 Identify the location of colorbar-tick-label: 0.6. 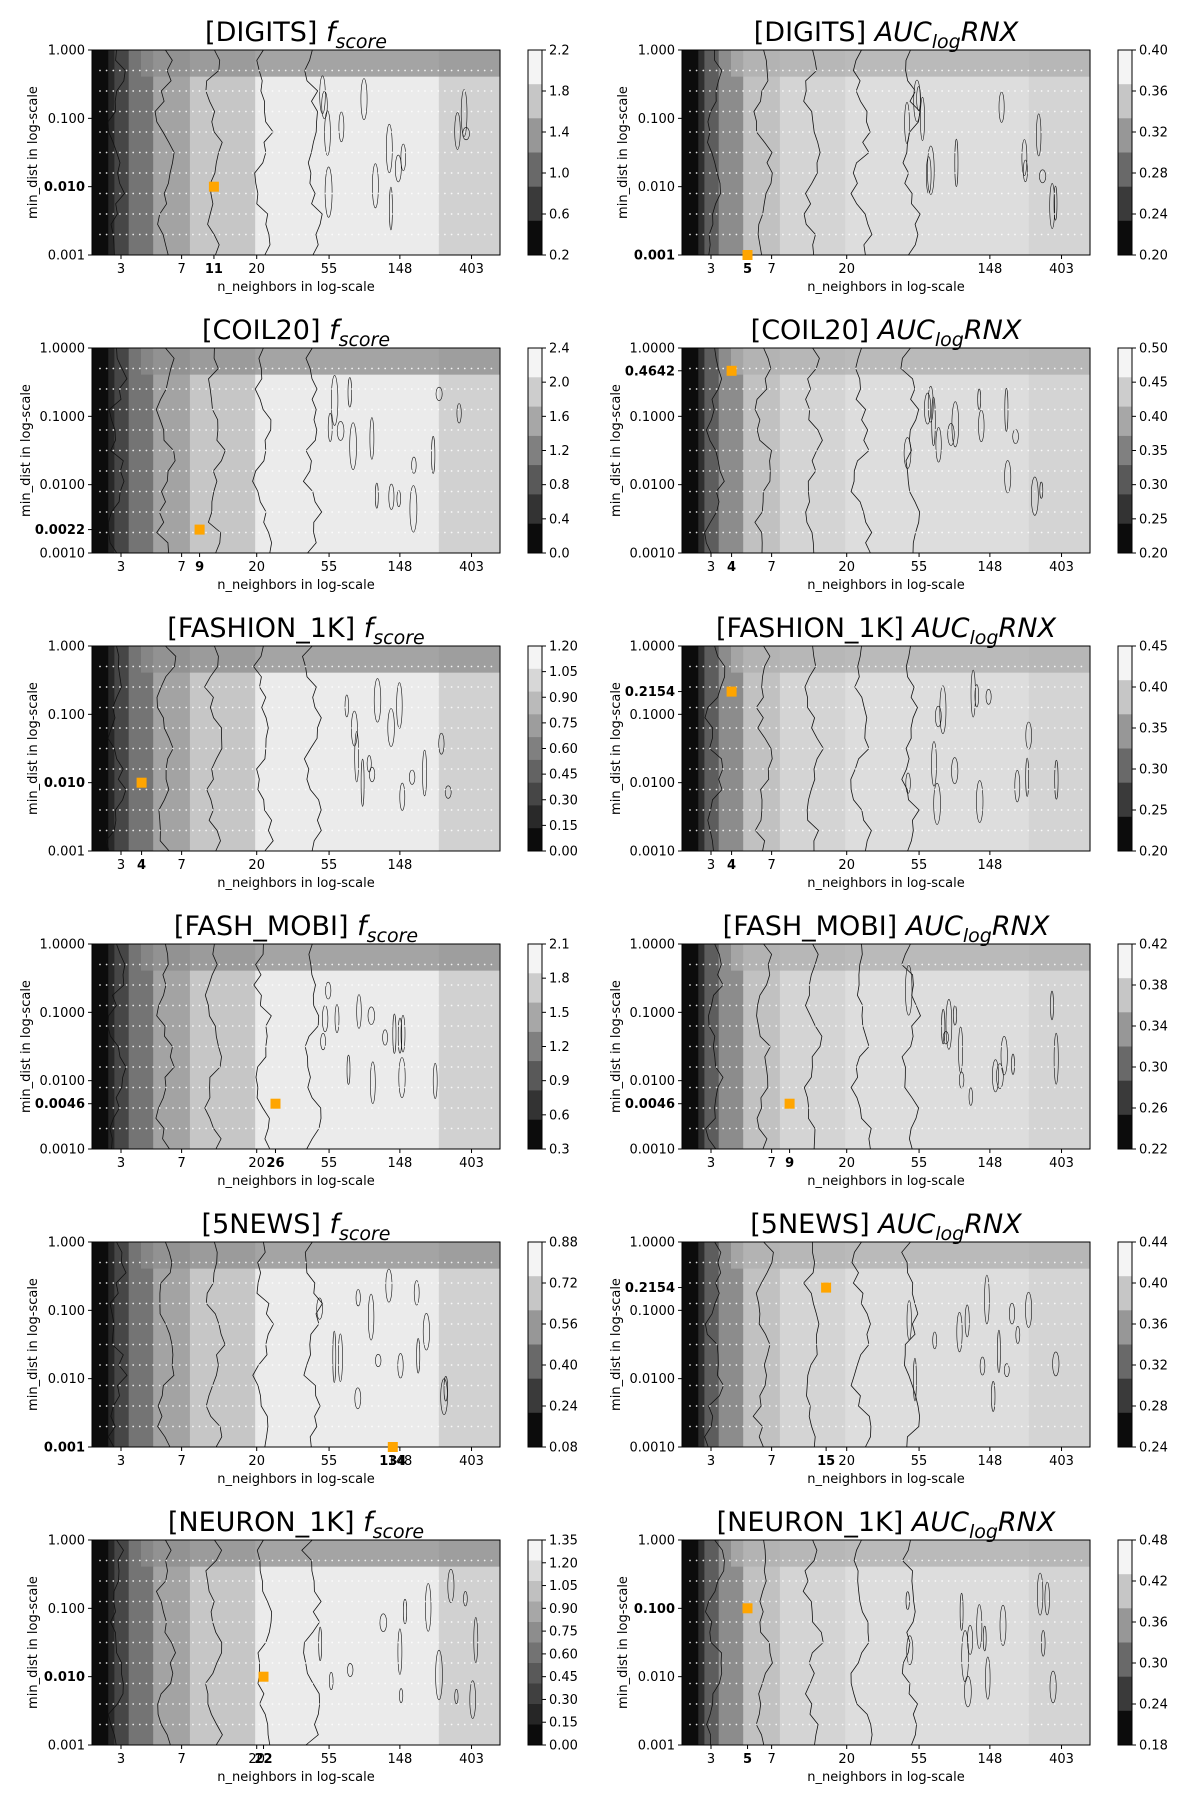
(559, 1115).